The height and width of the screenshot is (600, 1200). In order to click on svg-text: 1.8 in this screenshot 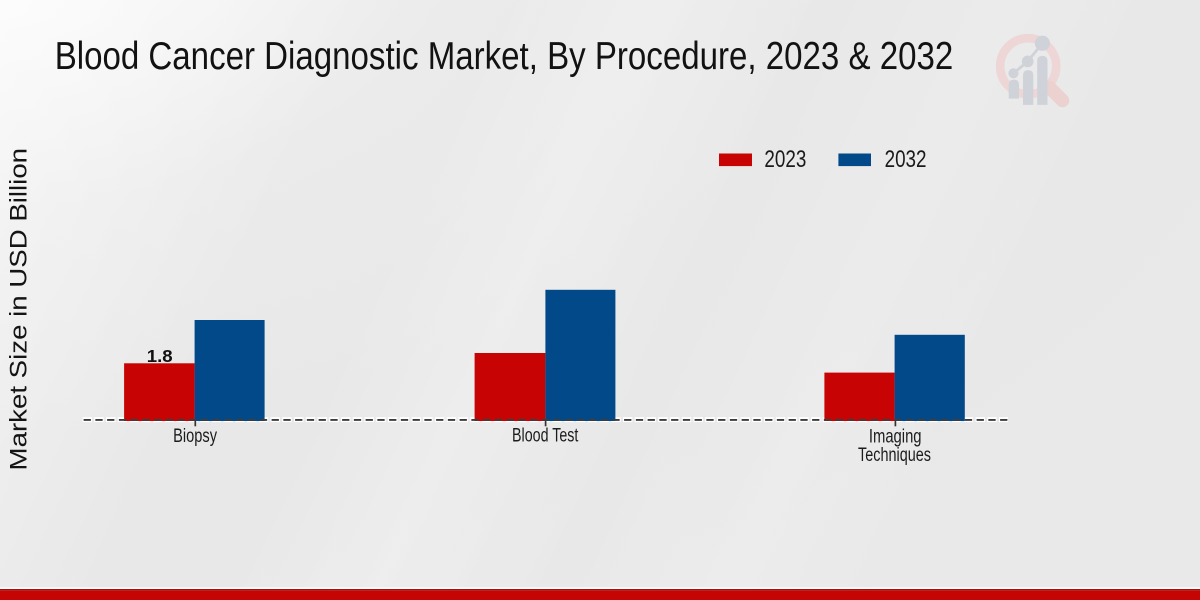, I will do `click(160, 355)`.